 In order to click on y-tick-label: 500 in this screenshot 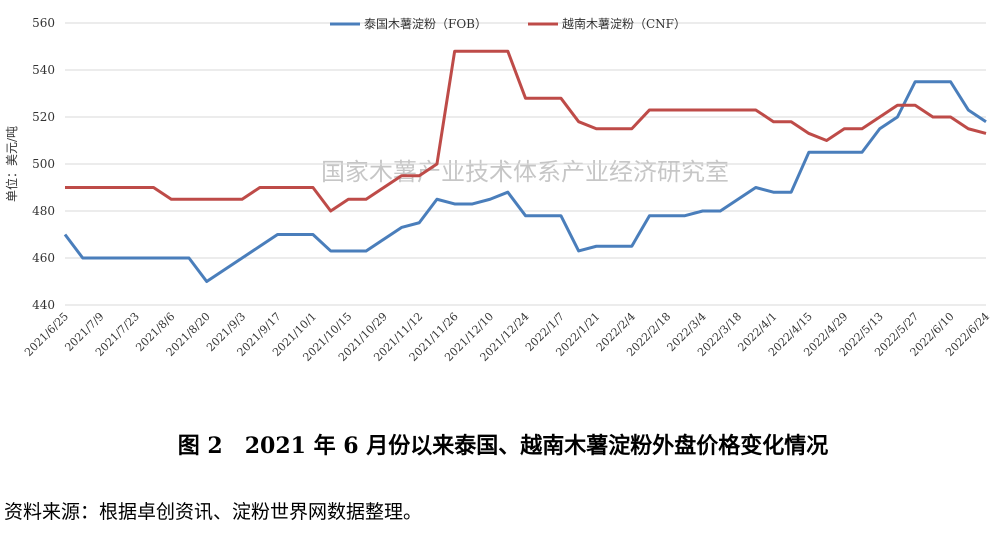, I will do `click(43, 164)`.